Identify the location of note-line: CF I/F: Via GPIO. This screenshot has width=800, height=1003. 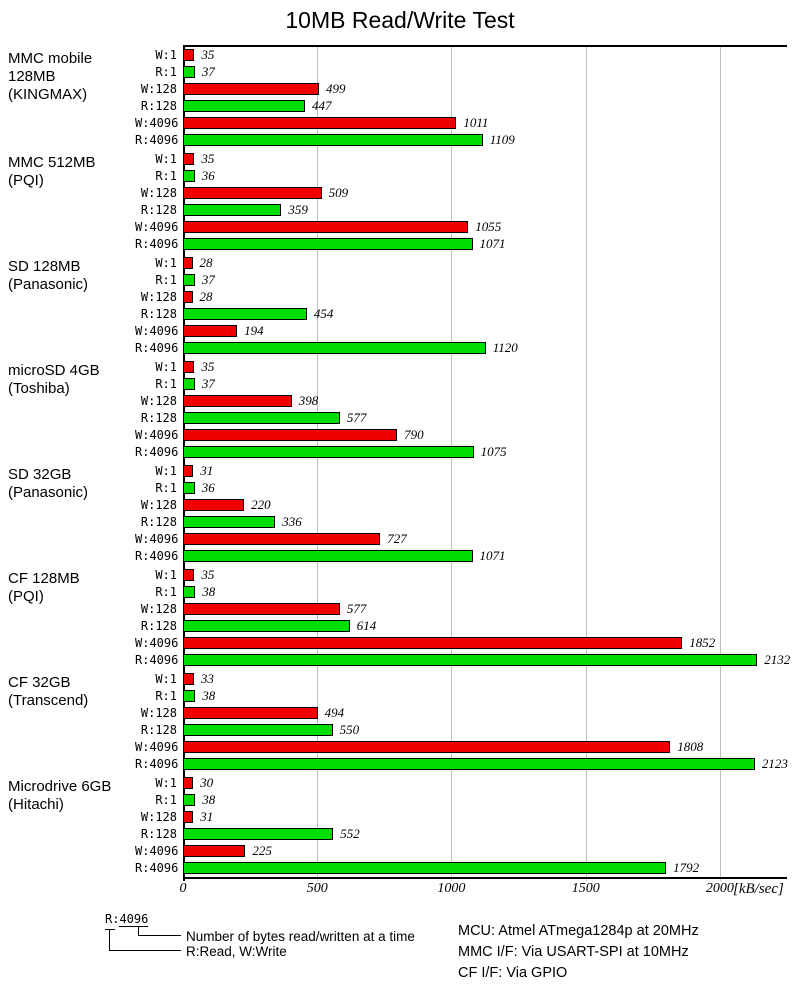
(513, 973).